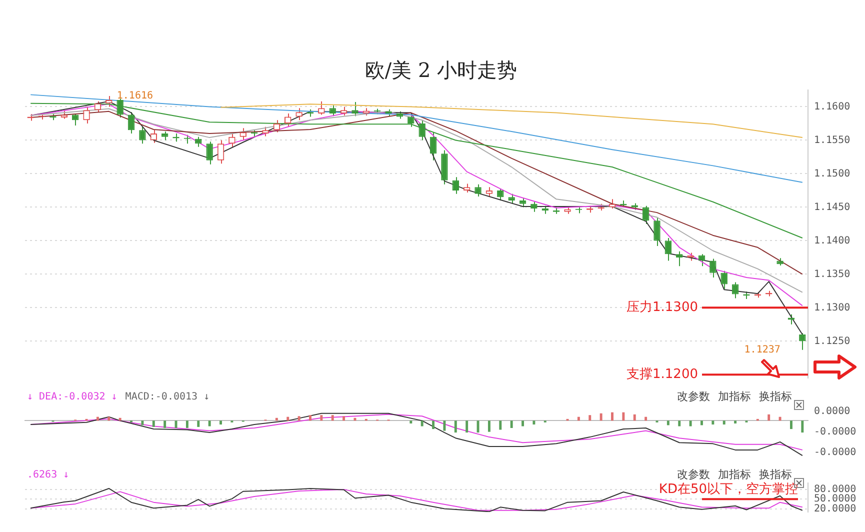 This screenshot has width=865, height=532. Describe the element at coordinates (835, 490) in the screenshot. I see `y-tick-label: 80.0000` at that location.